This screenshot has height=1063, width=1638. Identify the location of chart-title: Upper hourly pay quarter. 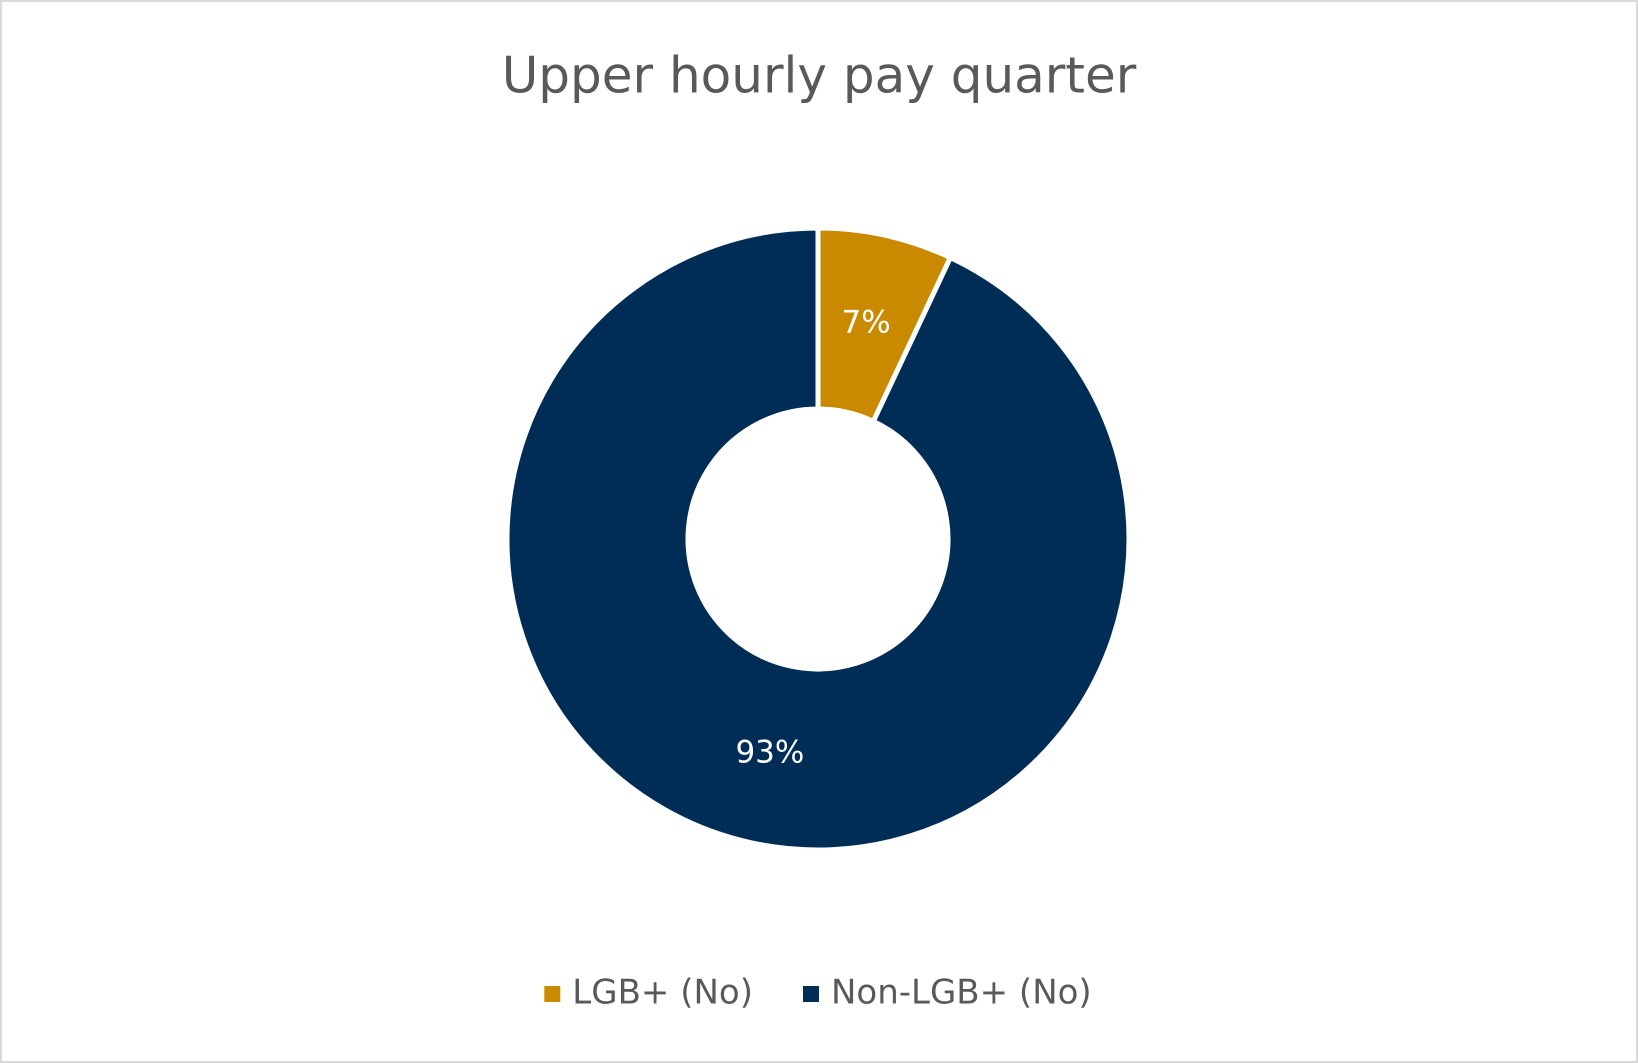
(819, 76).